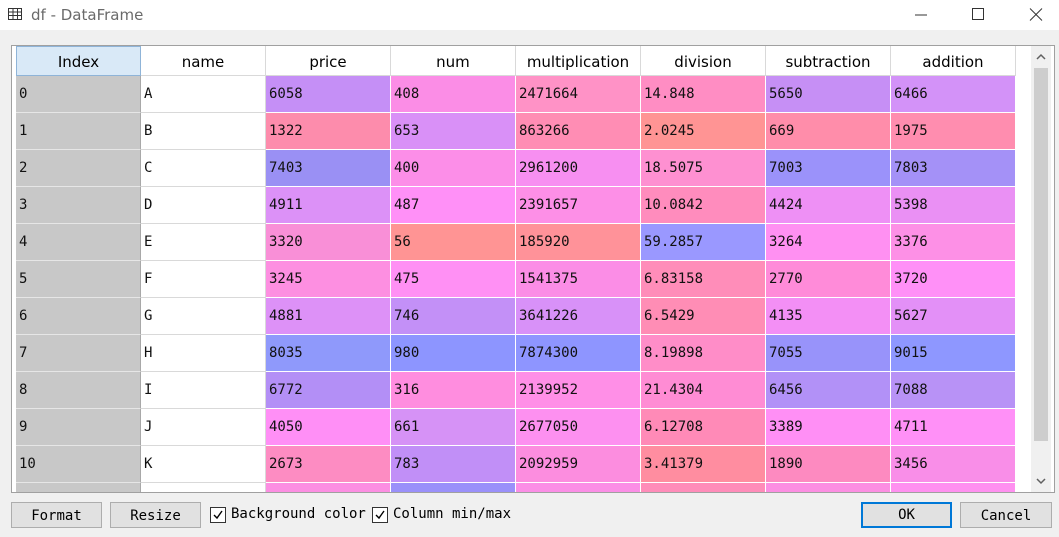 The image size is (1059, 537). What do you see at coordinates (578, 61) in the screenshot?
I see `column-header-multiplication: multiplication` at bounding box center [578, 61].